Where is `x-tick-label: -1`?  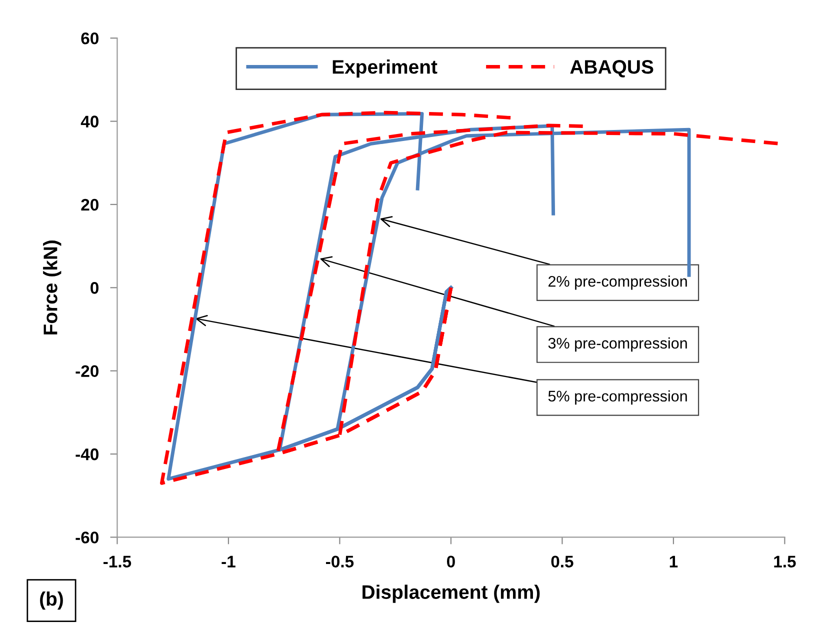 x-tick-label: -1 is located at coordinates (229, 562).